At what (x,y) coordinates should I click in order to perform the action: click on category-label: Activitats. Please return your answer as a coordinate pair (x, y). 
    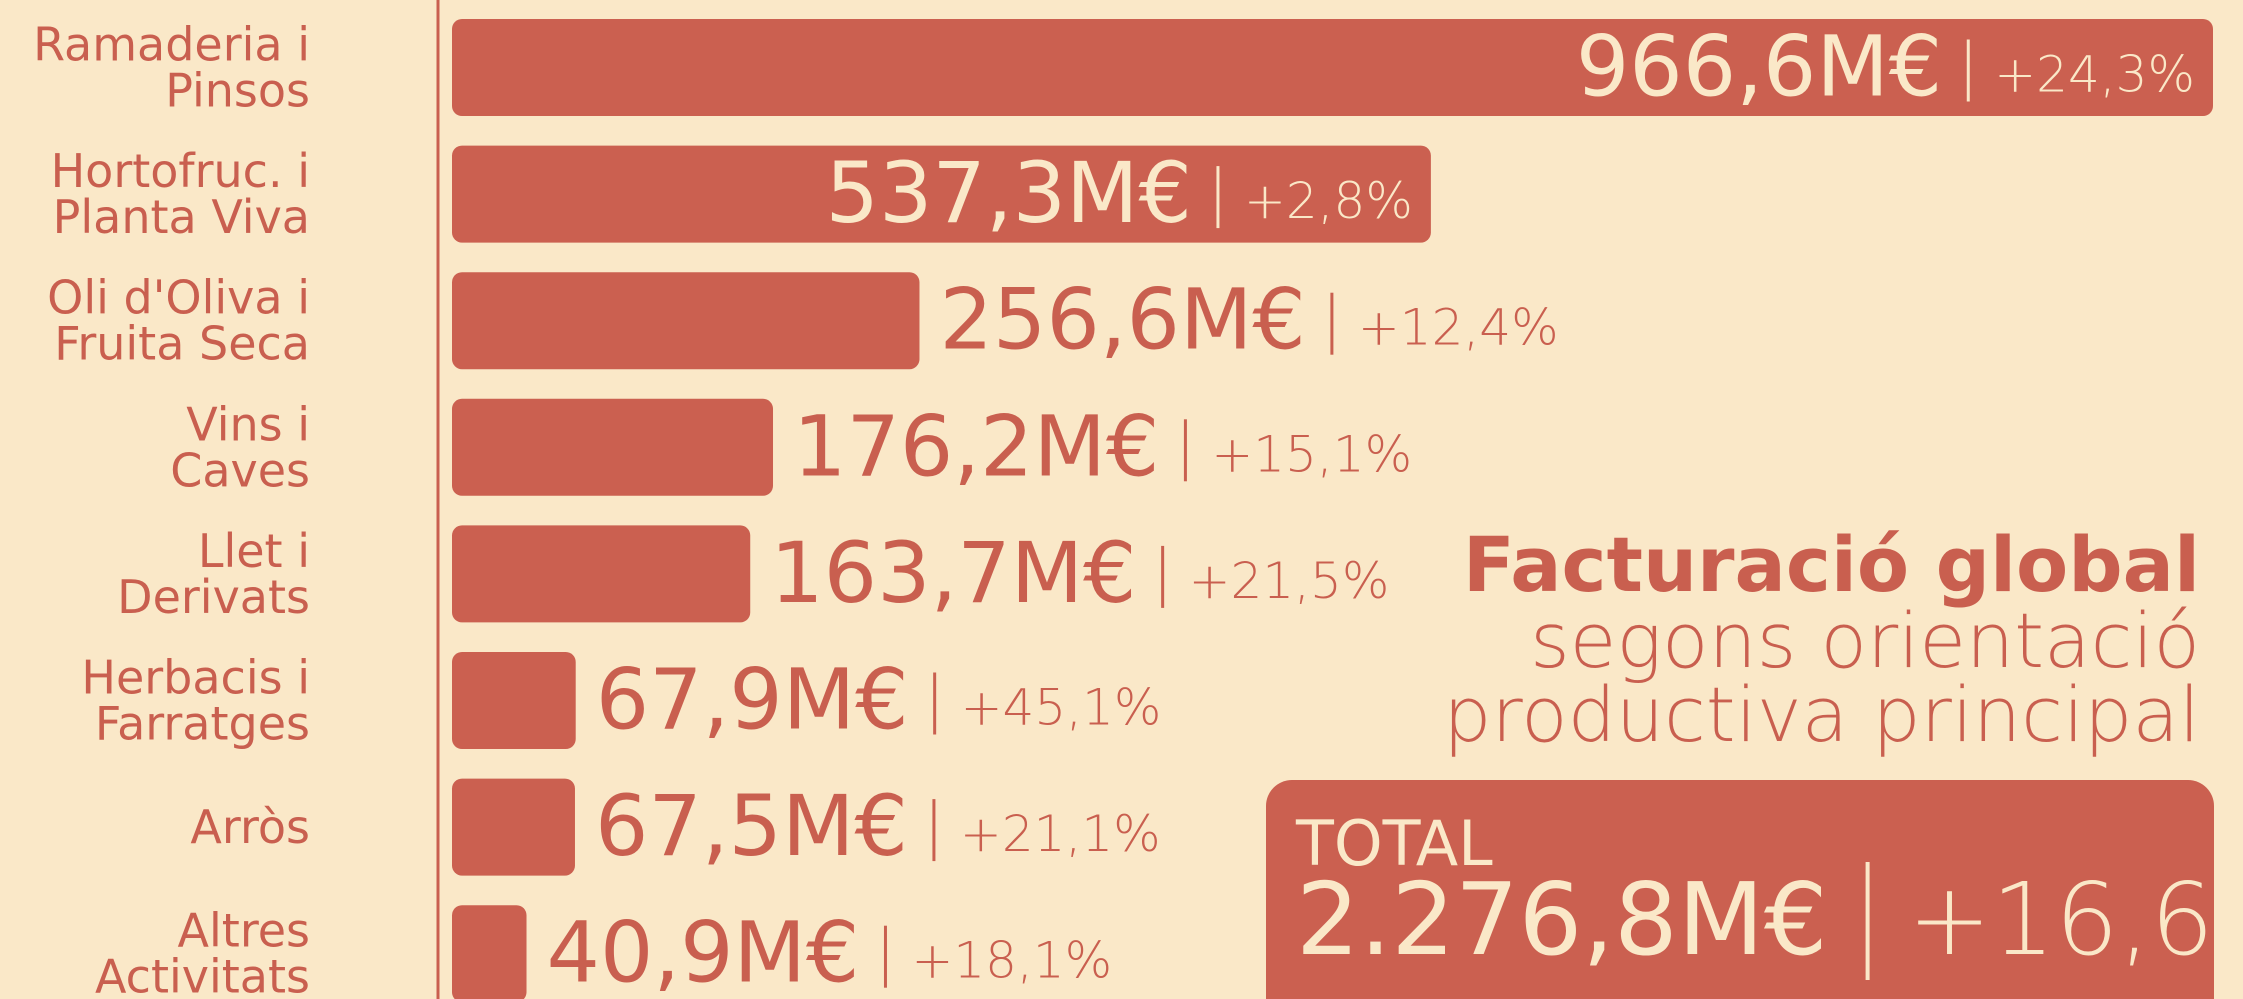
    Looking at the image, I should click on (202, 974).